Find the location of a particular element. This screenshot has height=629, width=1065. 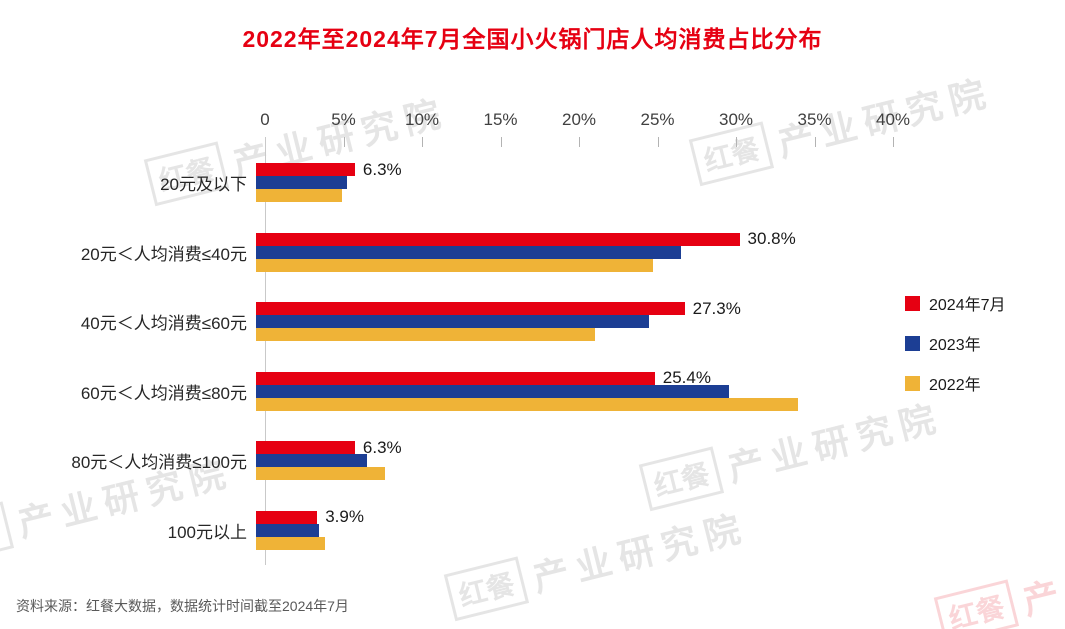

bar-group-row: 20元＜人均消费≤40元 30.8% is located at coordinates (505, 253).